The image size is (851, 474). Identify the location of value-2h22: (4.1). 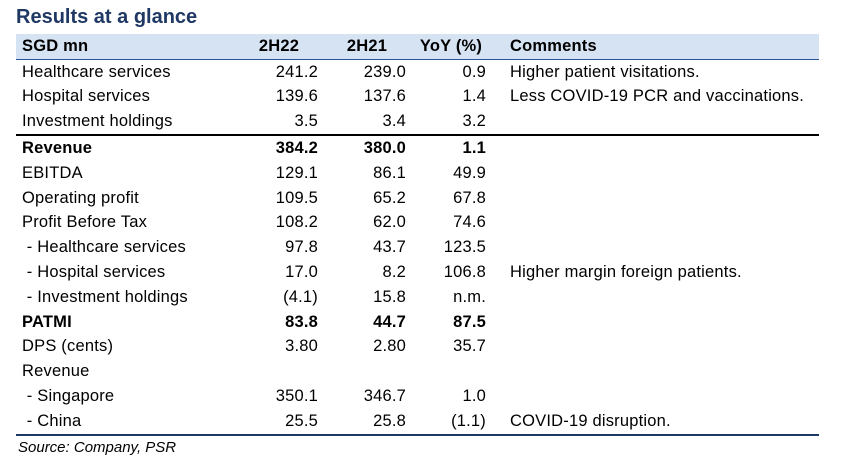
(300, 296).